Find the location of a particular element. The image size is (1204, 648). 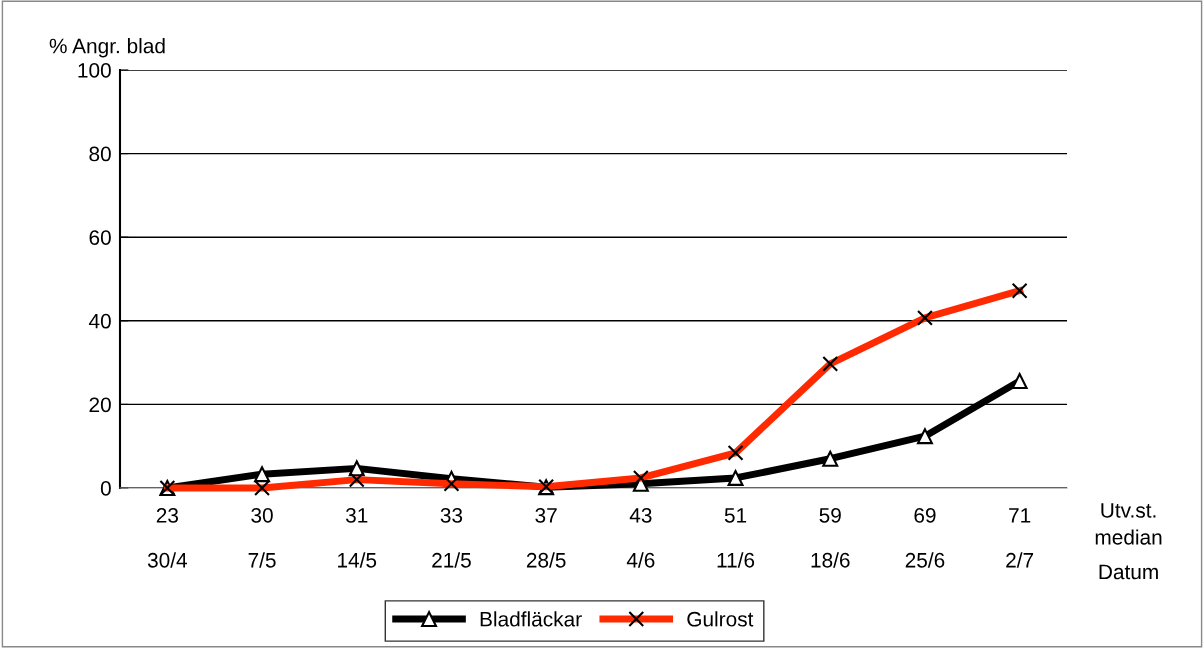

y-tick-label: 100 is located at coordinates (94, 70).